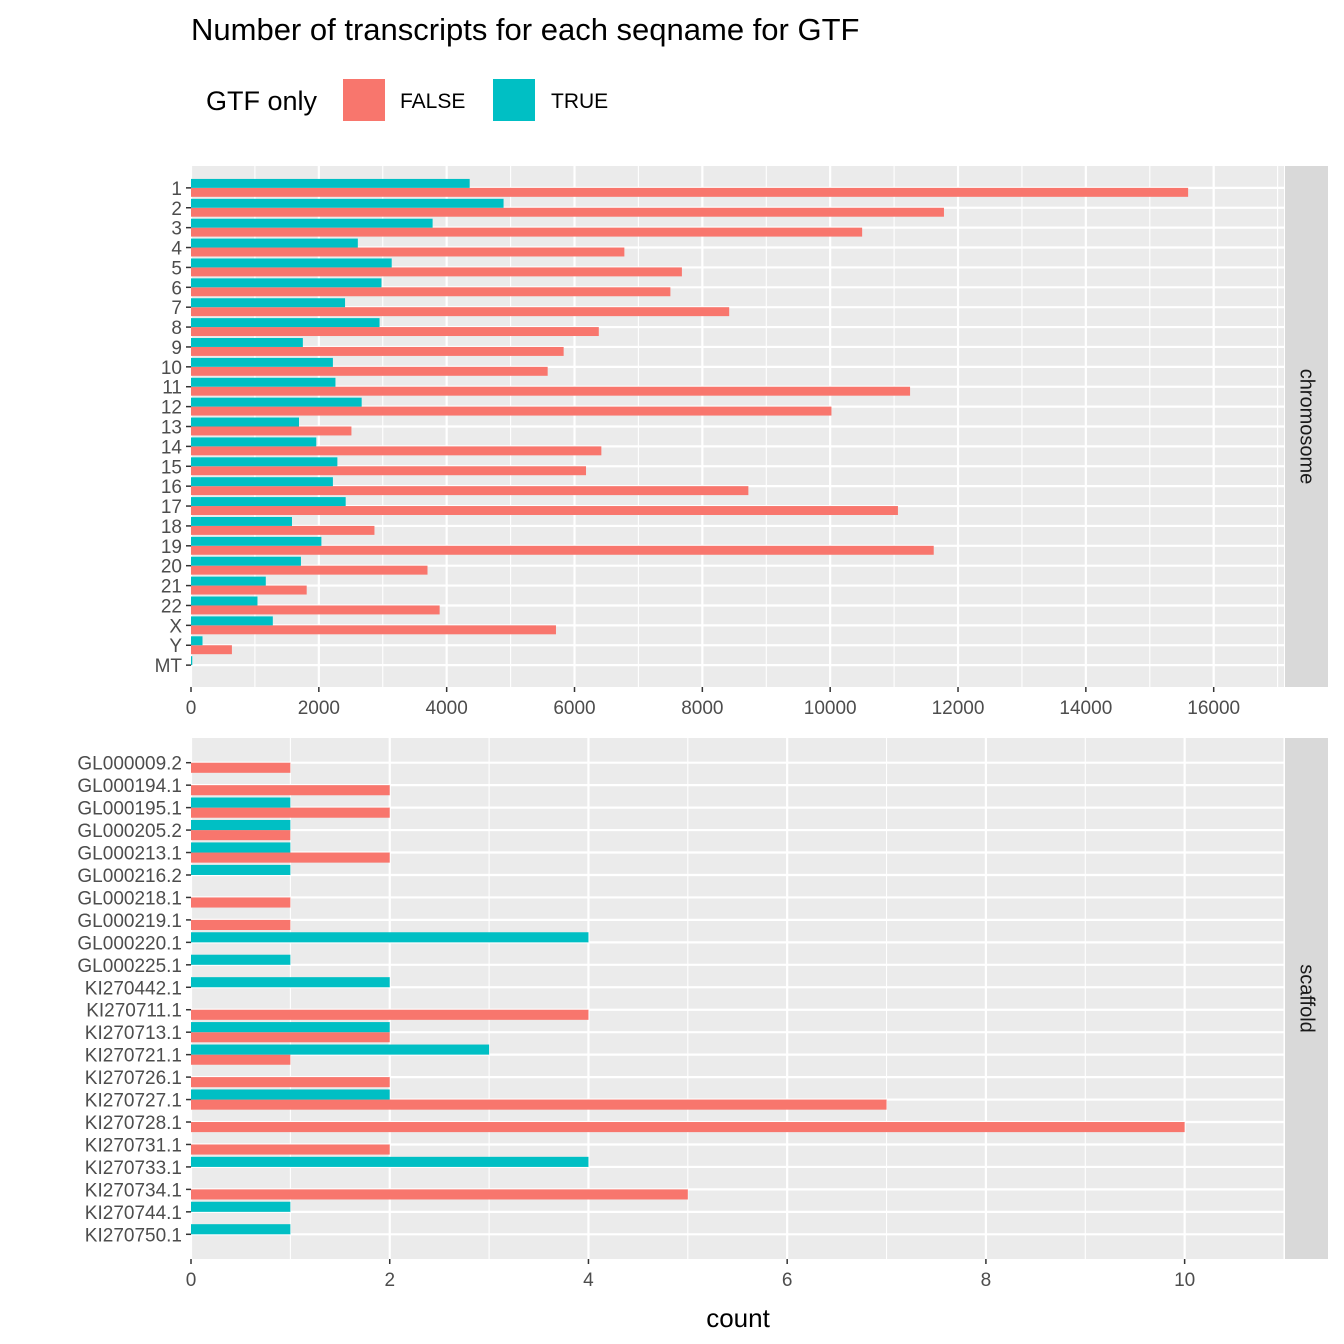 Image resolution: width=1344 pixels, height=1344 pixels. What do you see at coordinates (133, 1078) in the screenshot?
I see `y-tick-label: KI270726.1` at bounding box center [133, 1078].